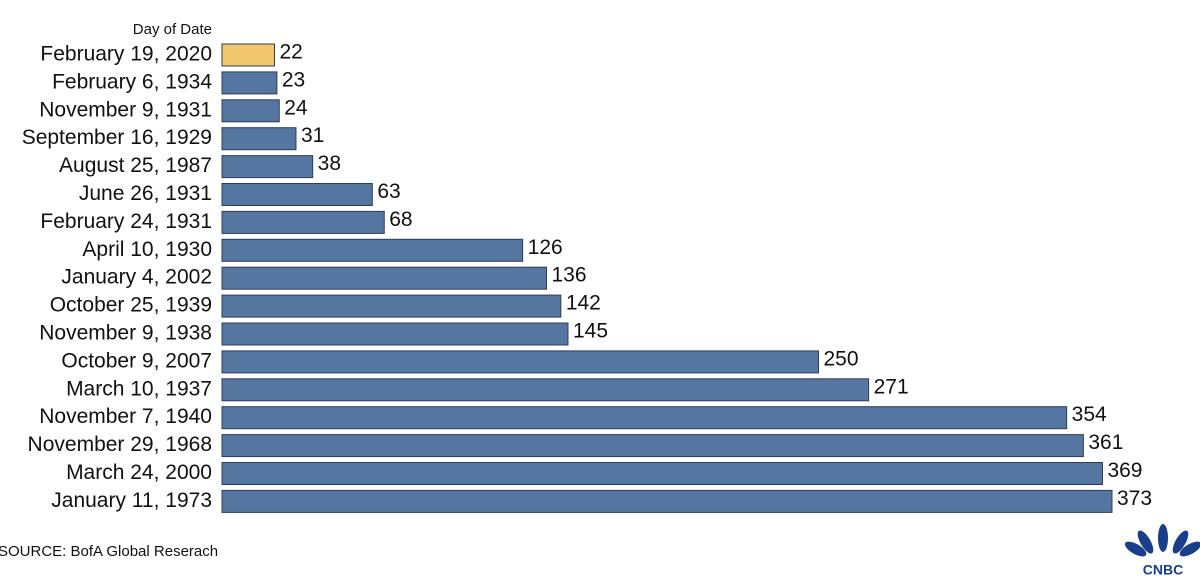 This screenshot has height=580, width=1200. Describe the element at coordinates (126, 221) in the screenshot. I see `category-label: February 24, 1931` at that location.